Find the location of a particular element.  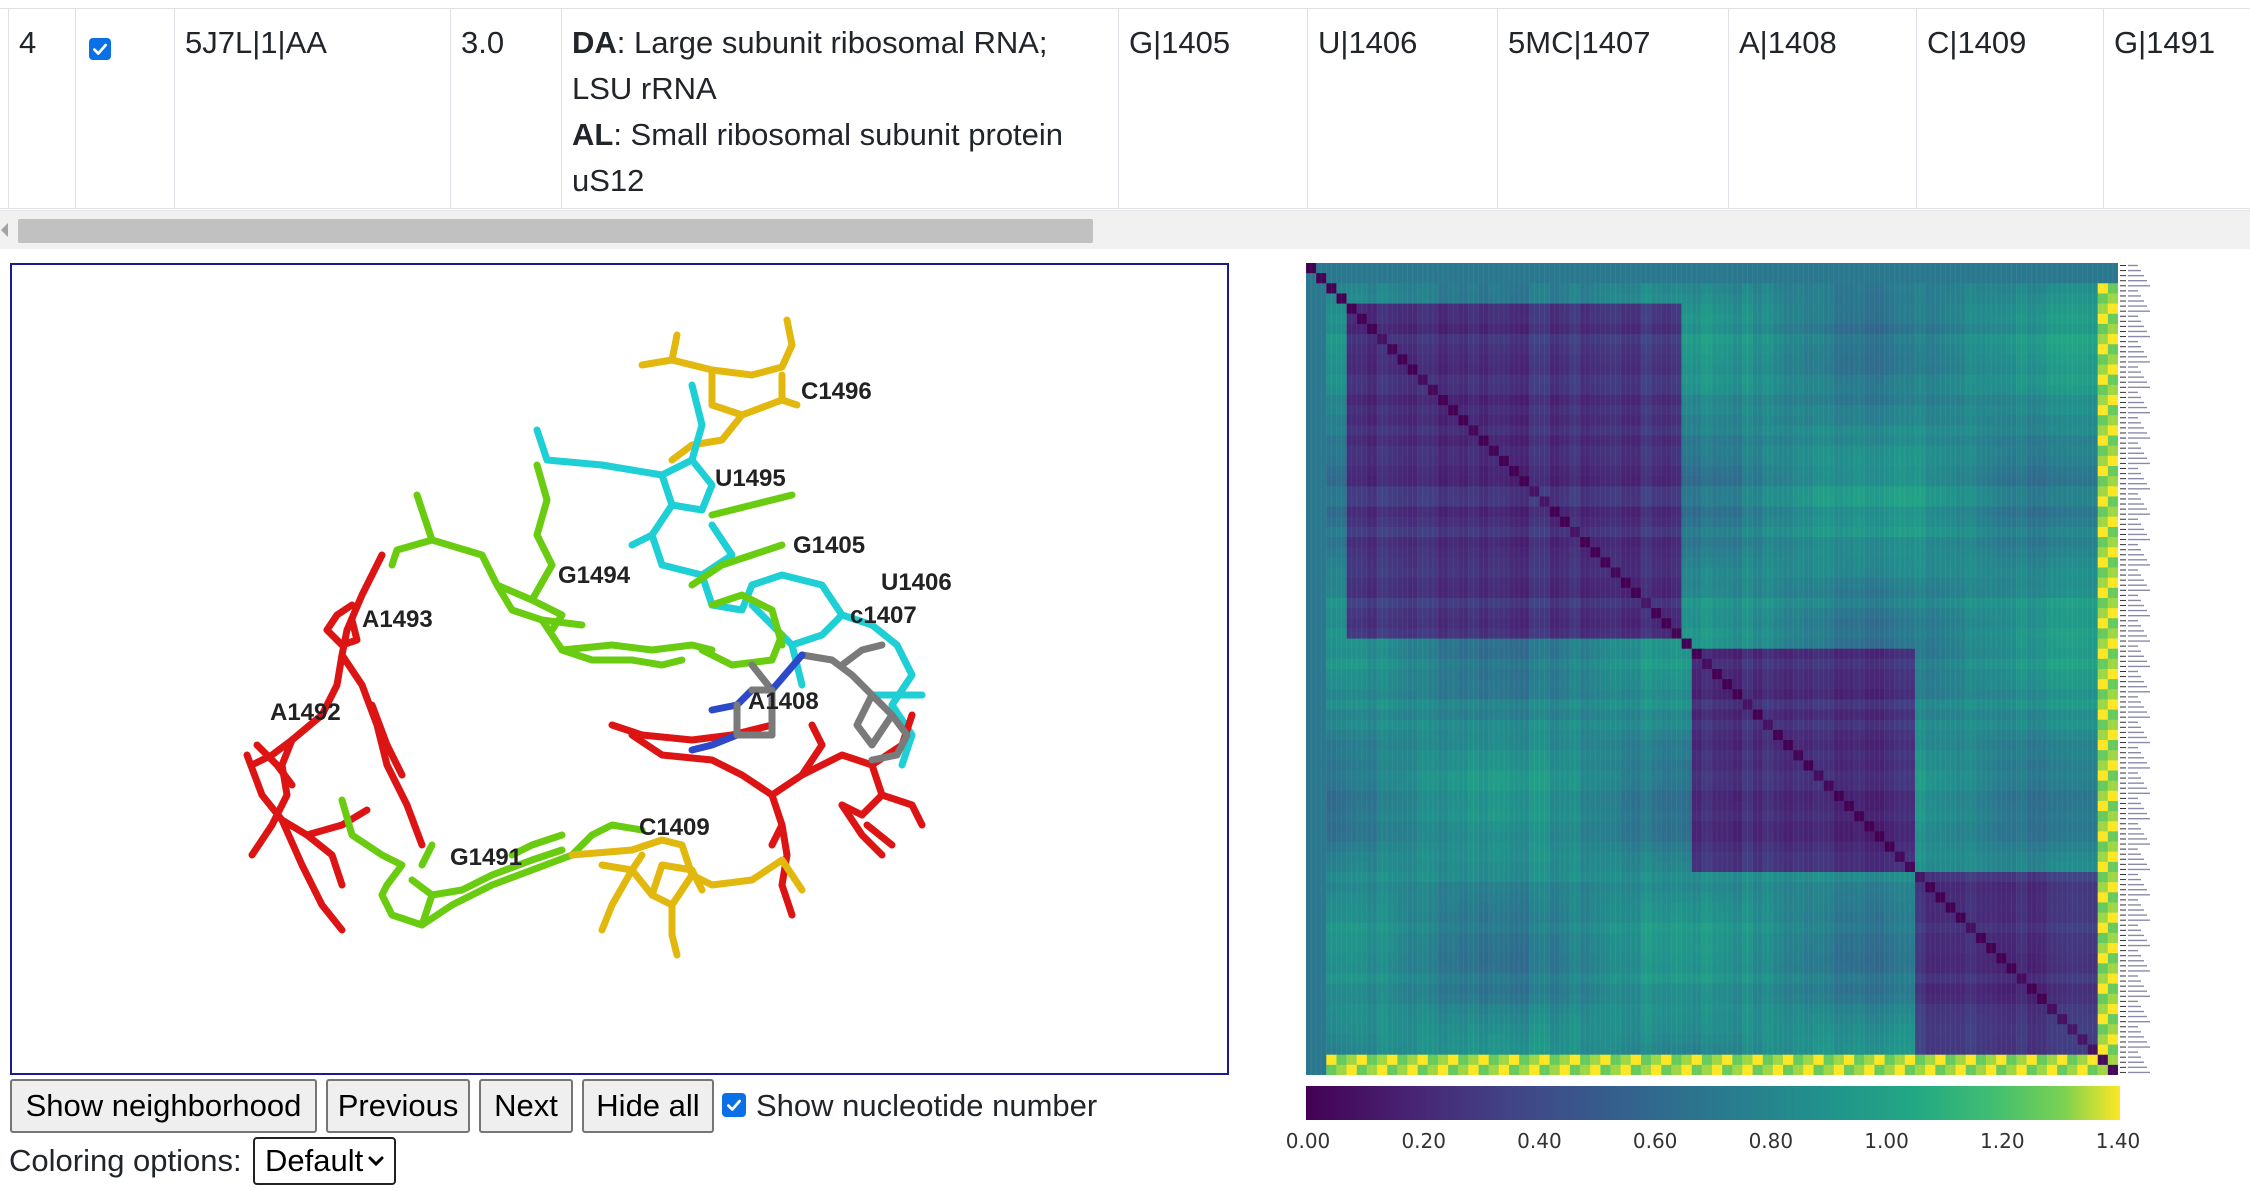

chevron-down-icon is located at coordinates (376, 1161).